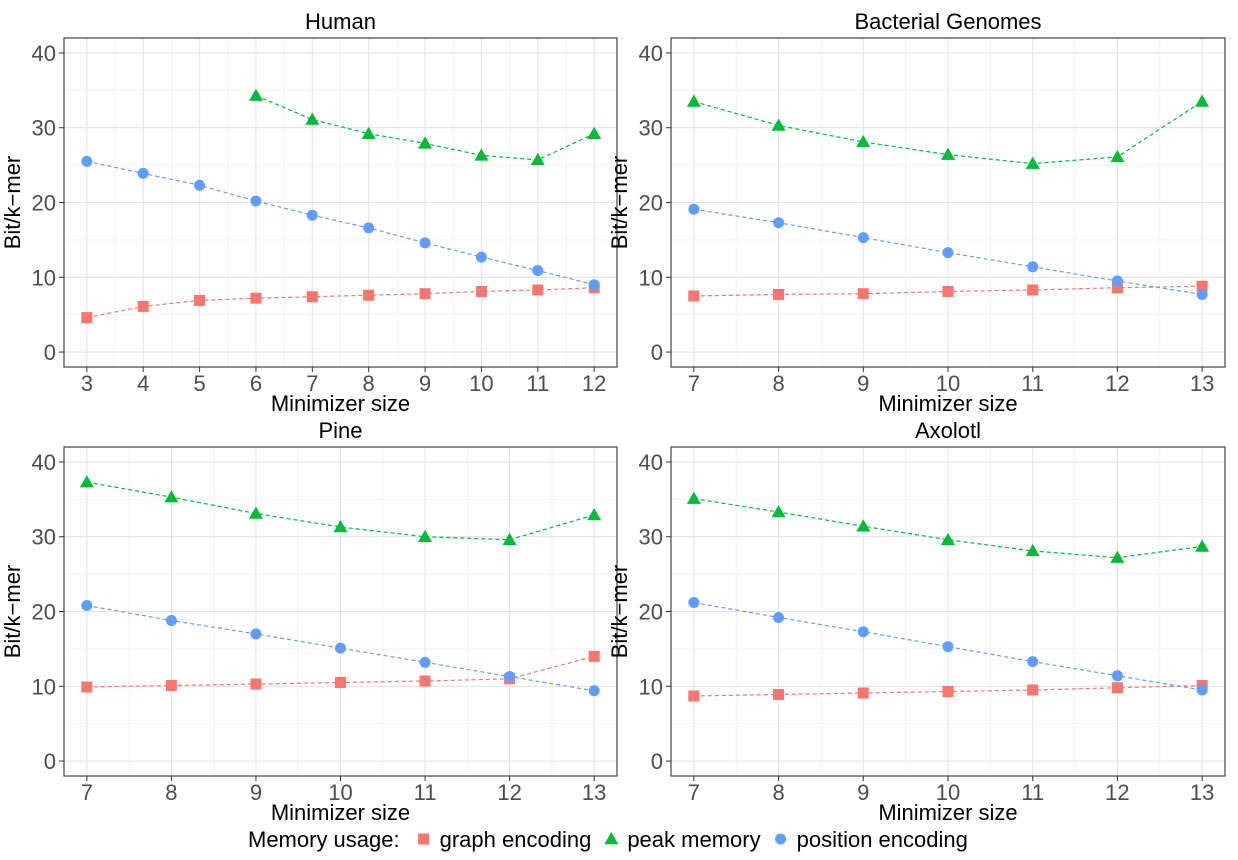 This screenshot has width=1238, height=860. Describe the element at coordinates (594, 792) in the screenshot. I see `x-tick-label: 13` at that location.